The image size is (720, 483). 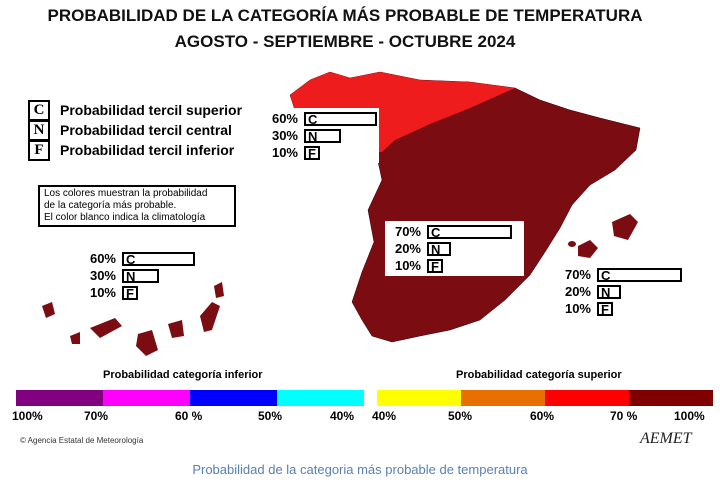 I want to click on probs-north-coast: 60% C 30% N 10% F, so click(x=321, y=135).